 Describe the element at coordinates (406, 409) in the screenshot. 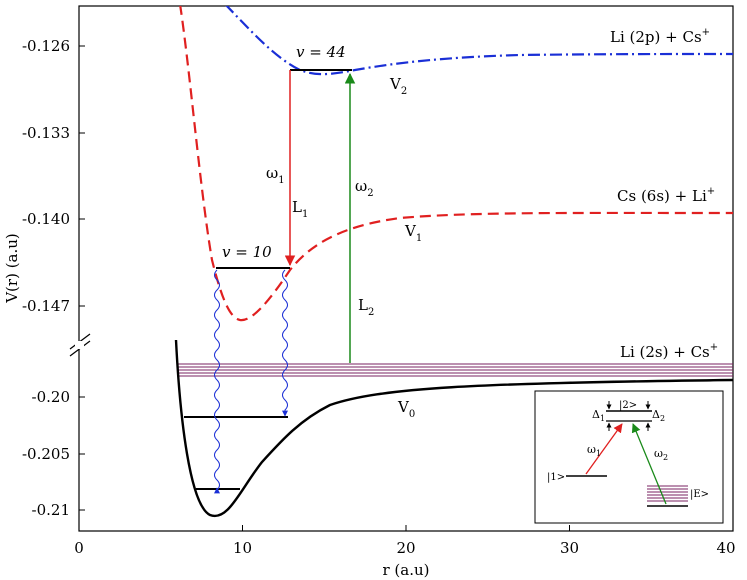

I see `label-v0: V0` at that location.